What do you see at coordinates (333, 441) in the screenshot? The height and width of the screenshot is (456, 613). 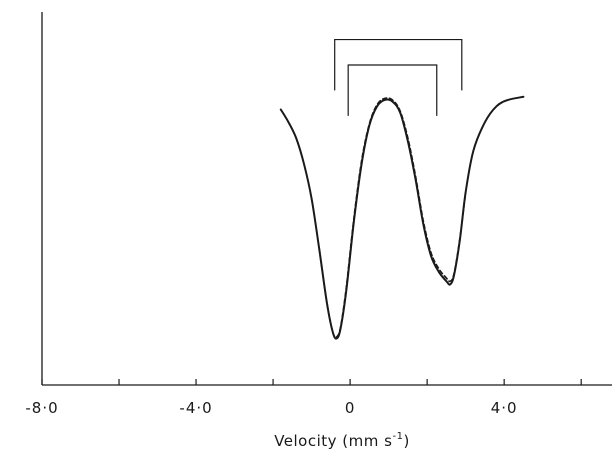 I see `x-axis-label-main: Velocity (mm s` at bounding box center [333, 441].